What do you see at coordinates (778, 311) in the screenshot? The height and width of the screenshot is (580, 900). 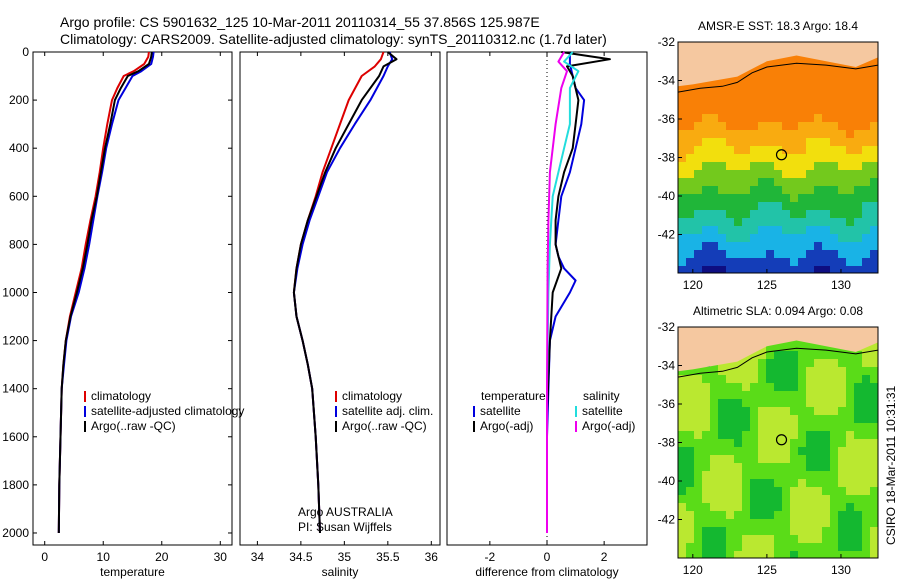 I see `sla_map-title: Altimetric SLA: 0.094 Argo: 0.08` at bounding box center [778, 311].